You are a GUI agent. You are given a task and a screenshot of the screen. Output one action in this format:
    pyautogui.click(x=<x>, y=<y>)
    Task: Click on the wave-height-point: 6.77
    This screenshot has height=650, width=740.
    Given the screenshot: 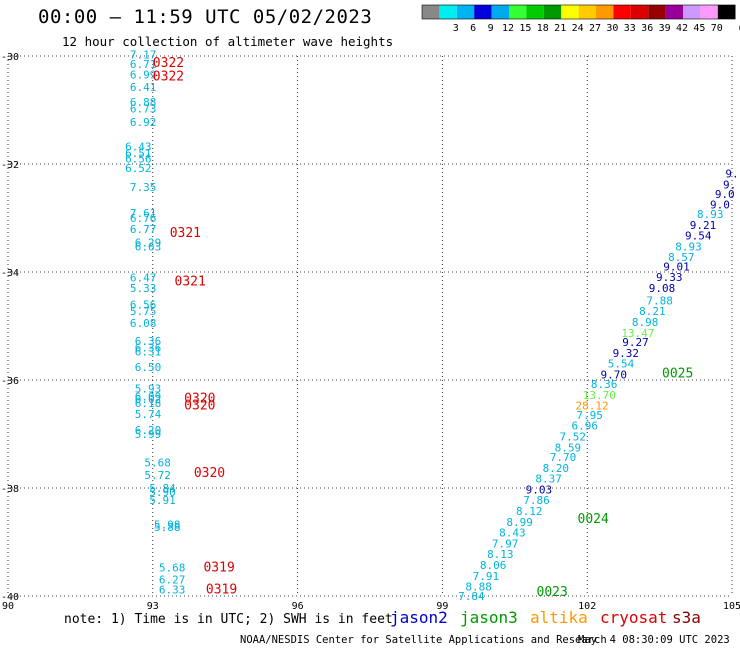 What is the action you would take?
    pyautogui.click(x=143, y=229)
    